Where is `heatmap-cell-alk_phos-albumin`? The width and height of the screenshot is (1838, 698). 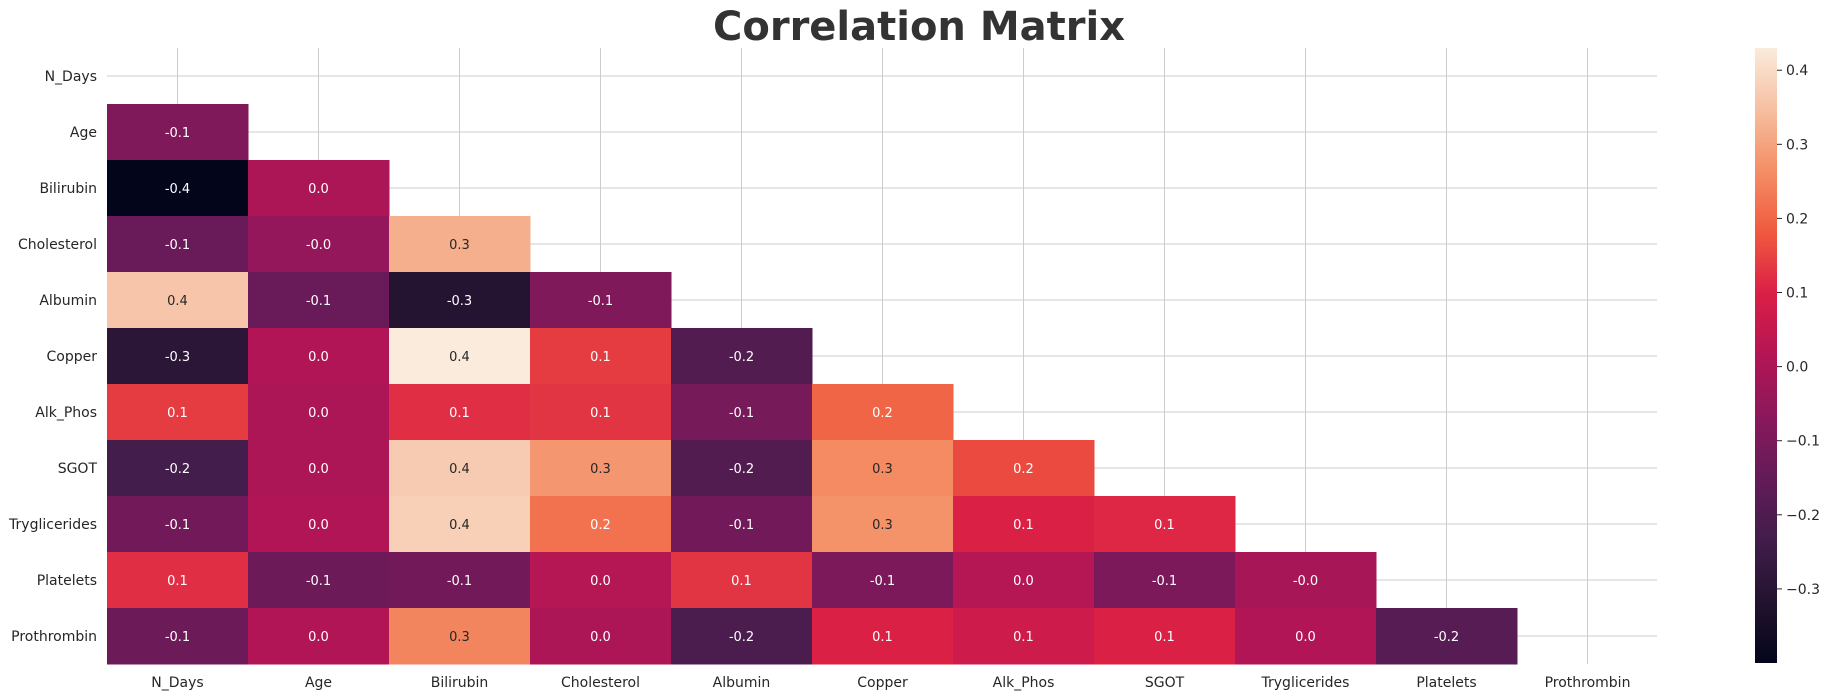
heatmap-cell-alk_phos-albumin is located at coordinates (742, 412).